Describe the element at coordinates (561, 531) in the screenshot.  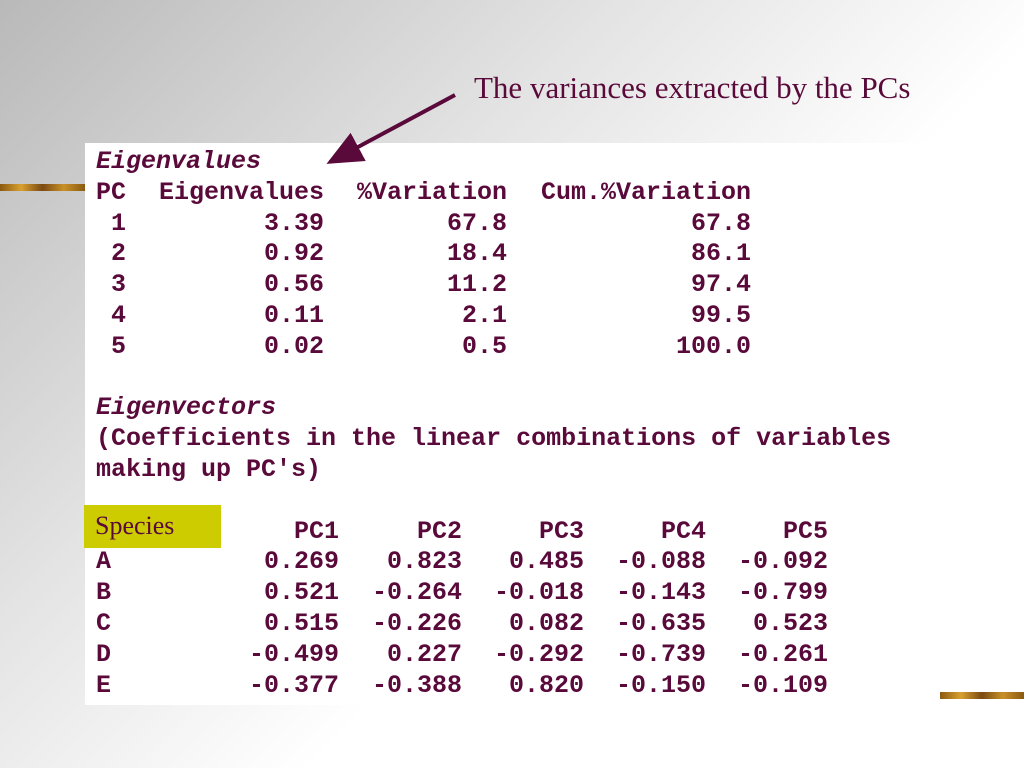
I see `column-header: PC3` at that location.